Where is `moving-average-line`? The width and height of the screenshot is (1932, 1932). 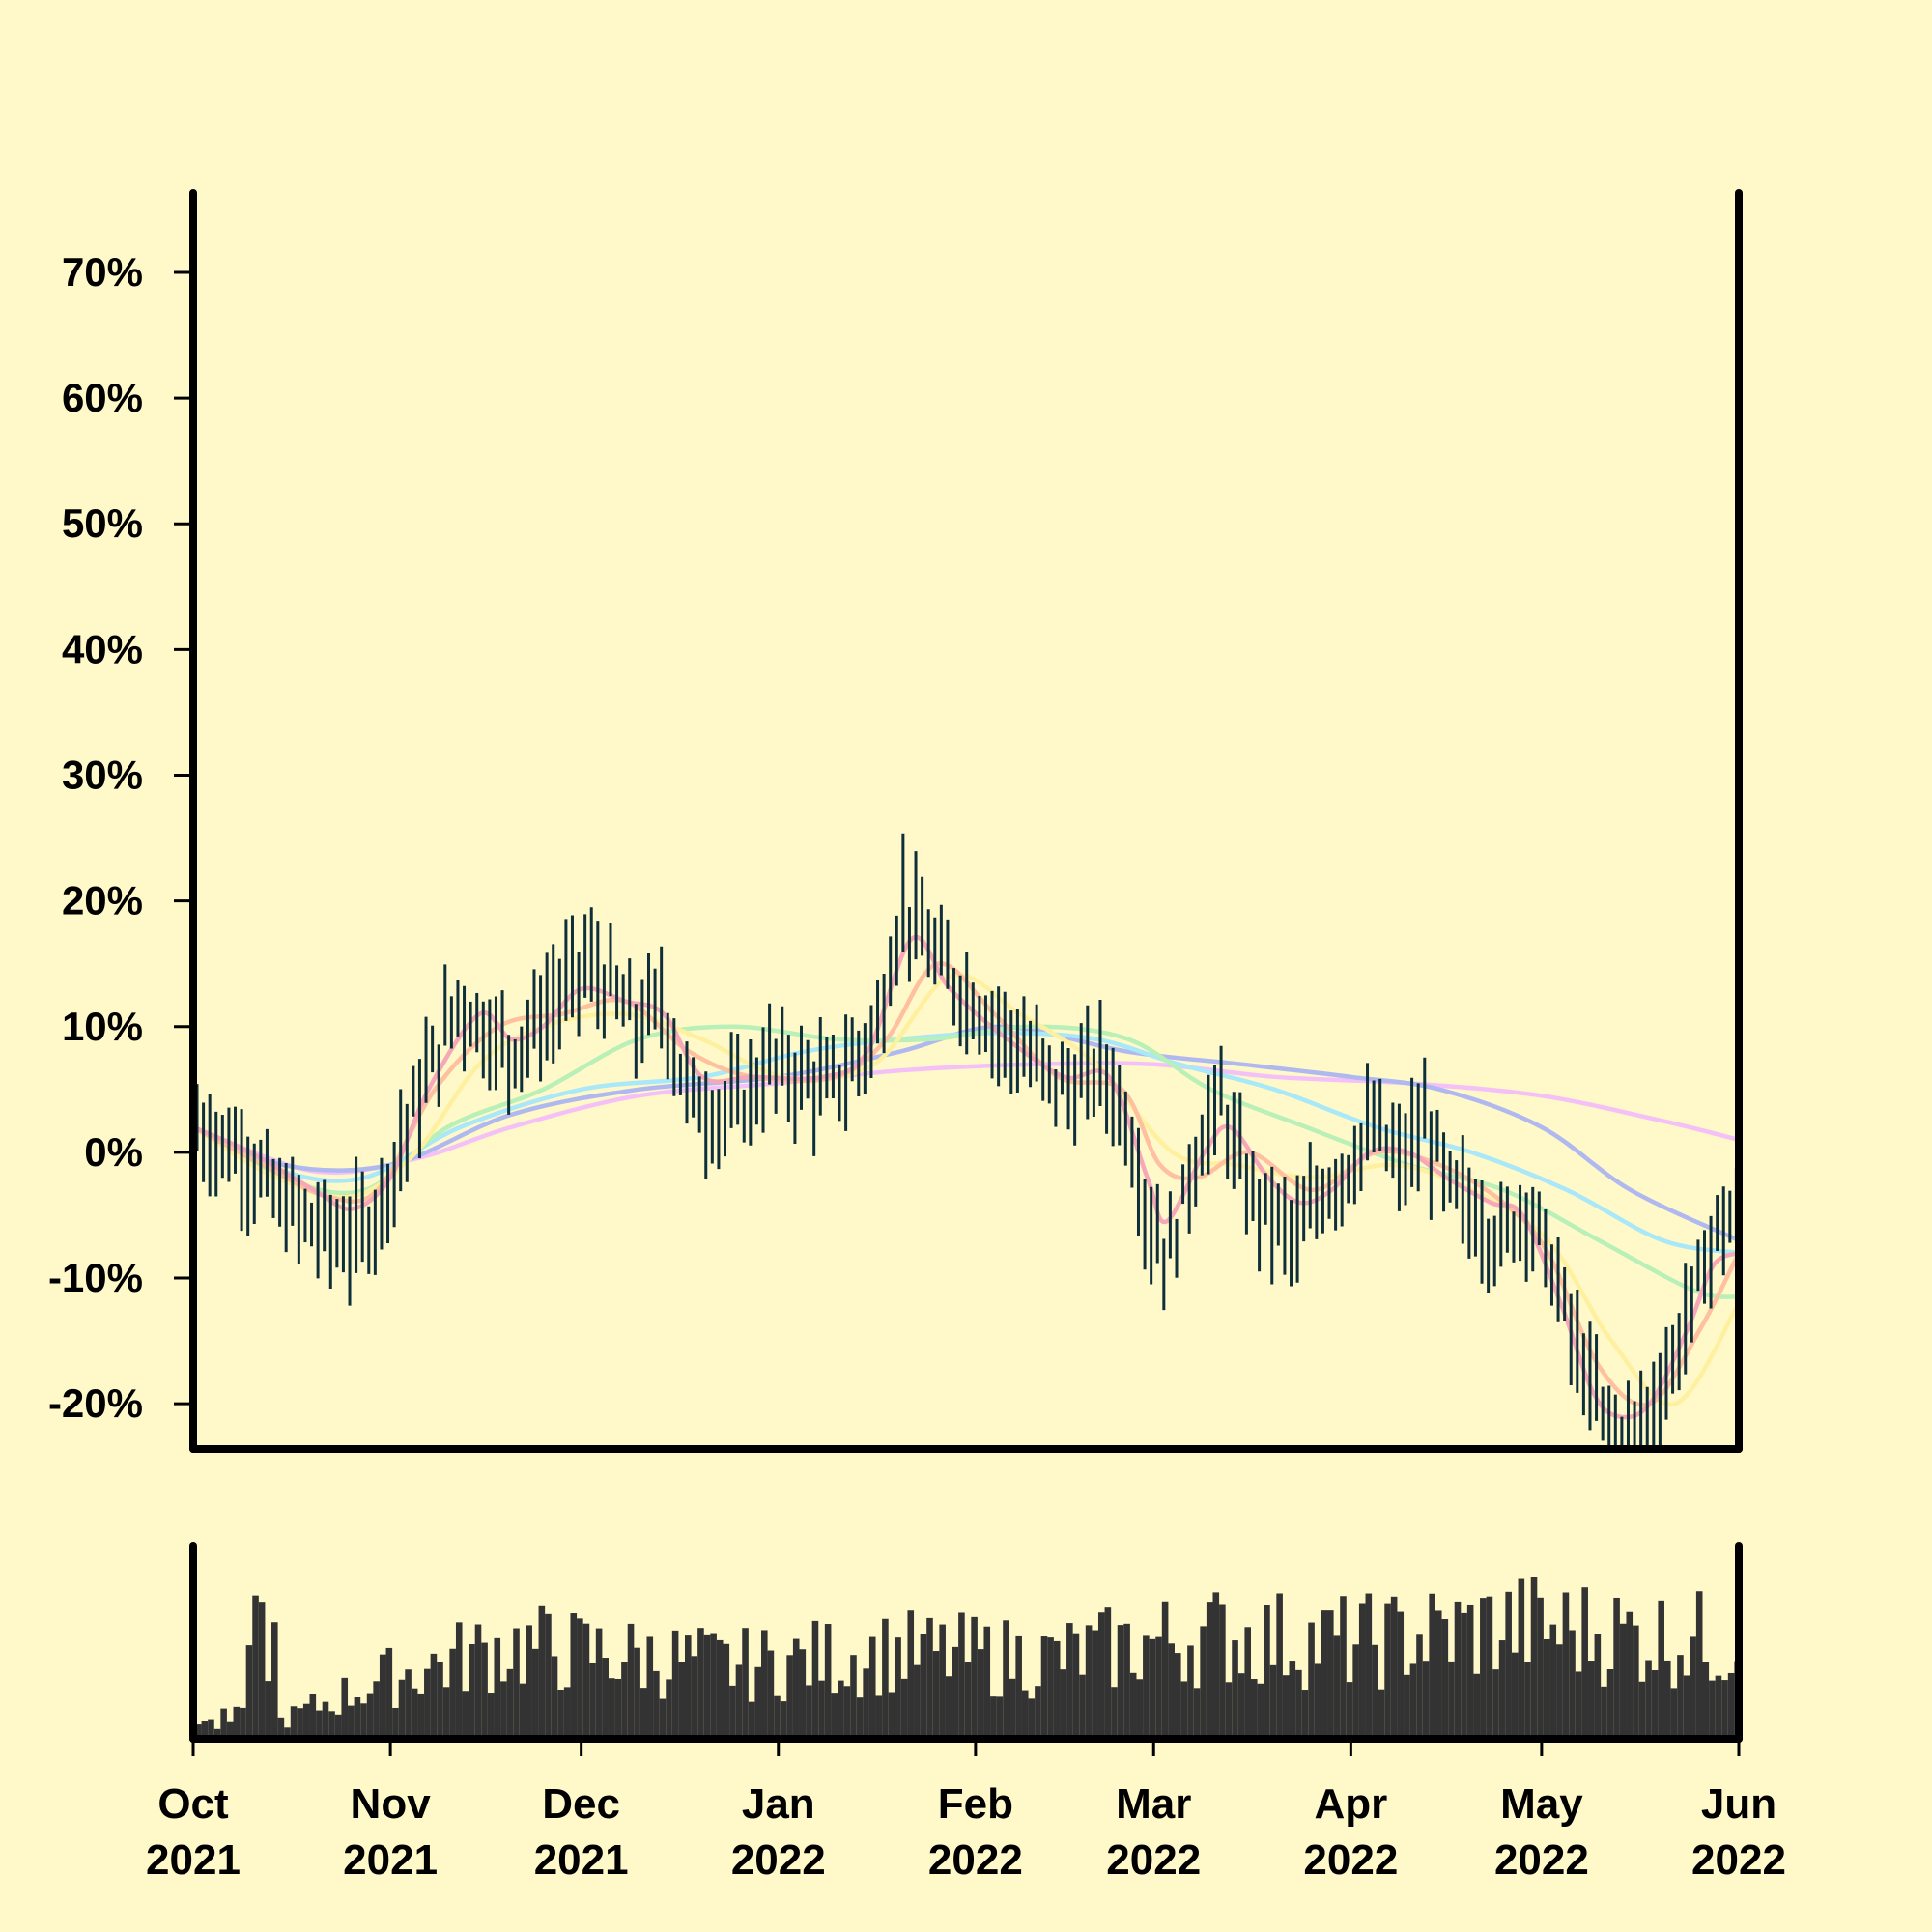 moving-average-line is located at coordinates (966, 1161).